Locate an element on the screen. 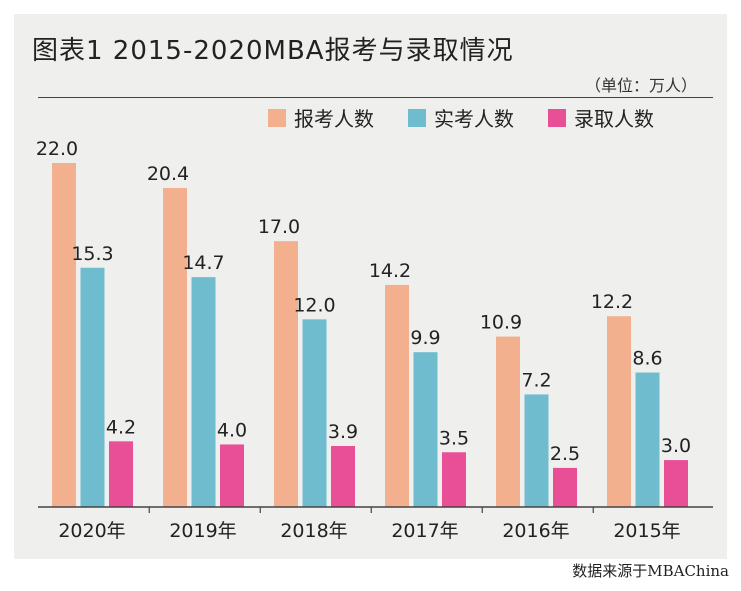  x-tick-label-4: 2016年 is located at coordinates (535, 531).